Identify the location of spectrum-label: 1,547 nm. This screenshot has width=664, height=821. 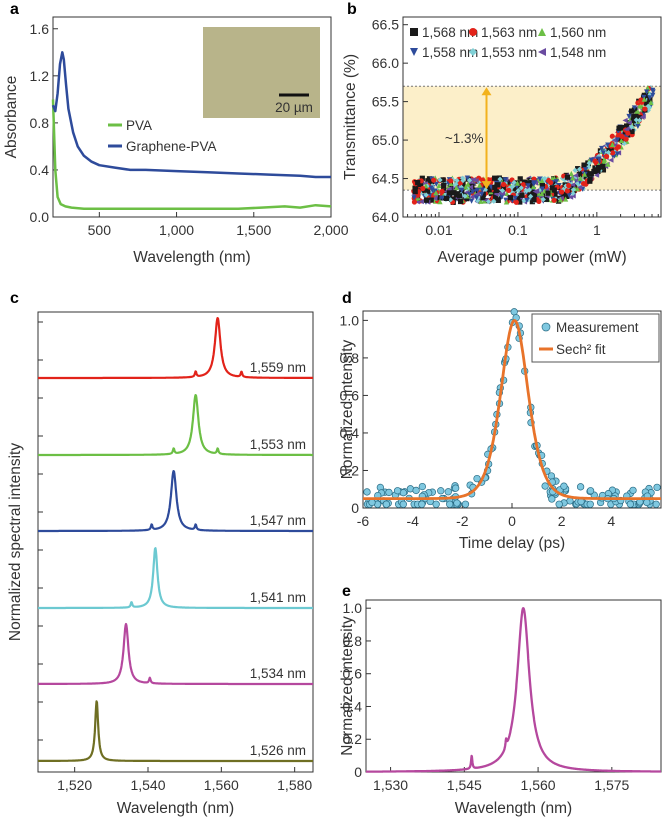
(278, 520).